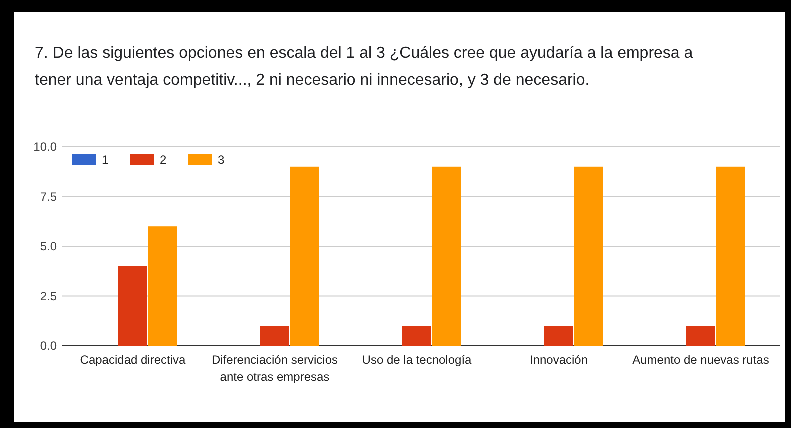  Describe the element at coordinates (417, 360) in the screenshot. I see `x-tick-label: Uso de la tecnología` at that location.